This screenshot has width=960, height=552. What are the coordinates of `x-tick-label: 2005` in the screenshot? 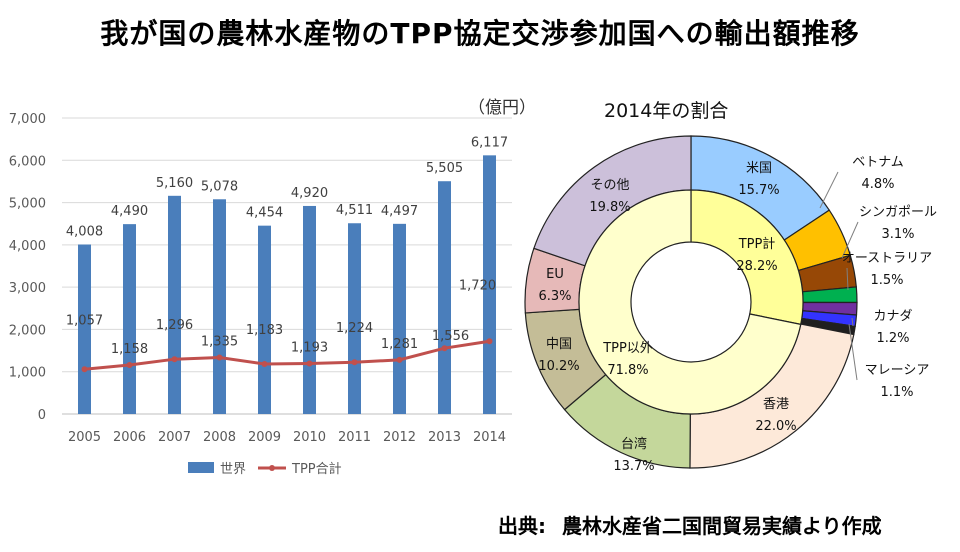 It's located at (84, 437).